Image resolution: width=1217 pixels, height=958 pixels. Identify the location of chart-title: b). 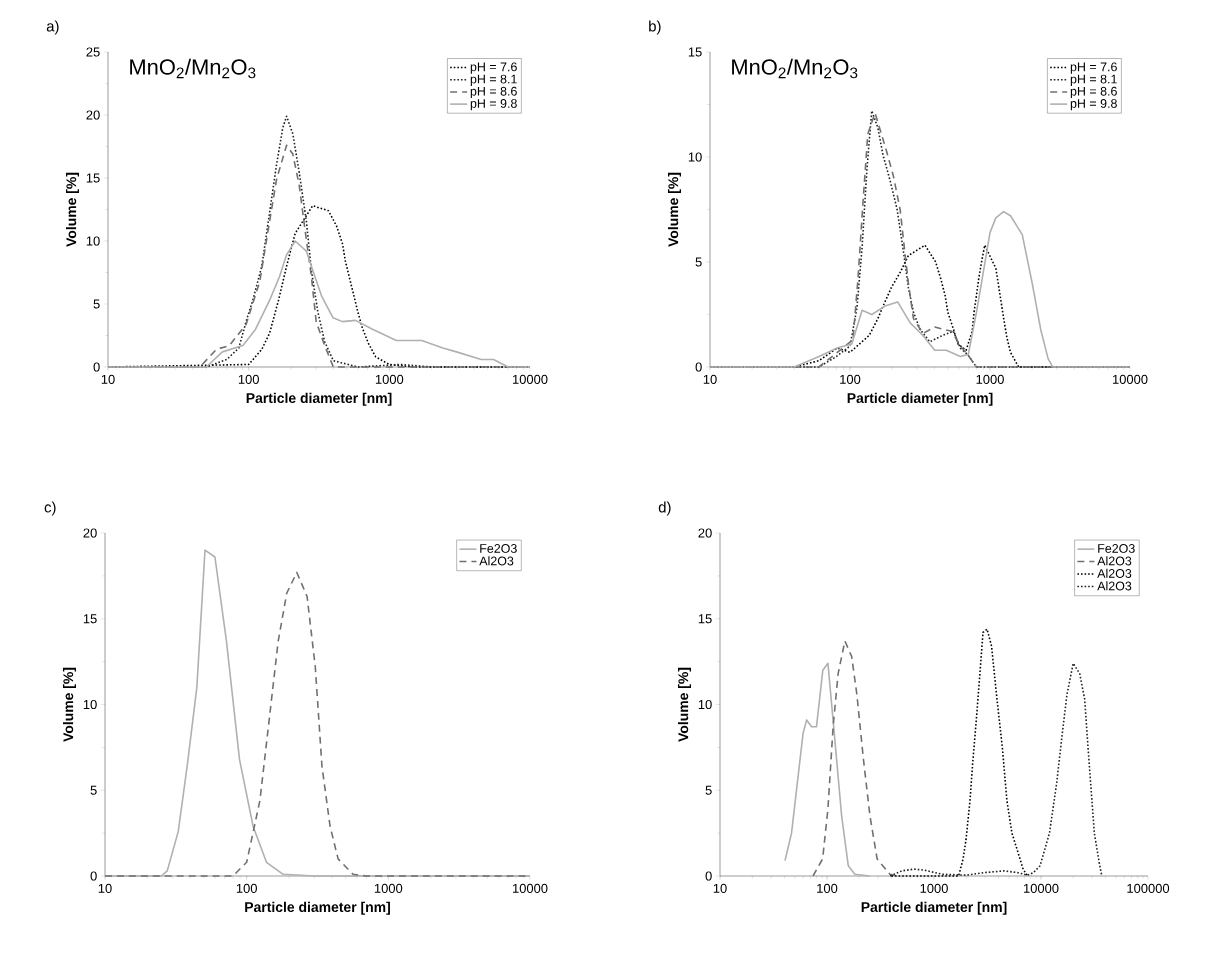
(655, 27).